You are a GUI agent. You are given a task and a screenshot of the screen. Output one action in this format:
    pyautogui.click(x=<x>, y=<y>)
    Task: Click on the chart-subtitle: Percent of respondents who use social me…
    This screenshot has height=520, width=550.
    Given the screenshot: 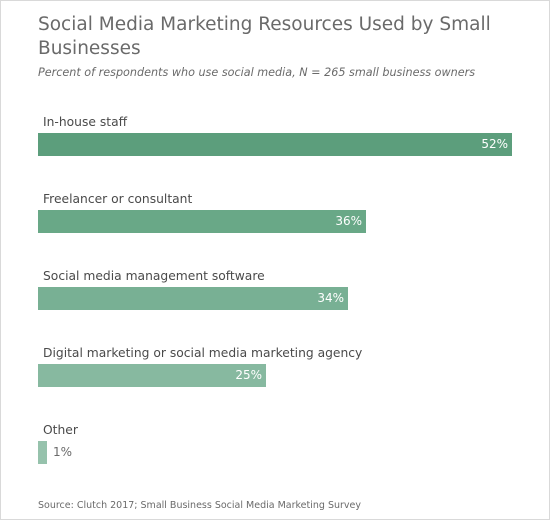 What is the action you would take?
    pyautogui.click(x=257, y=72)
    